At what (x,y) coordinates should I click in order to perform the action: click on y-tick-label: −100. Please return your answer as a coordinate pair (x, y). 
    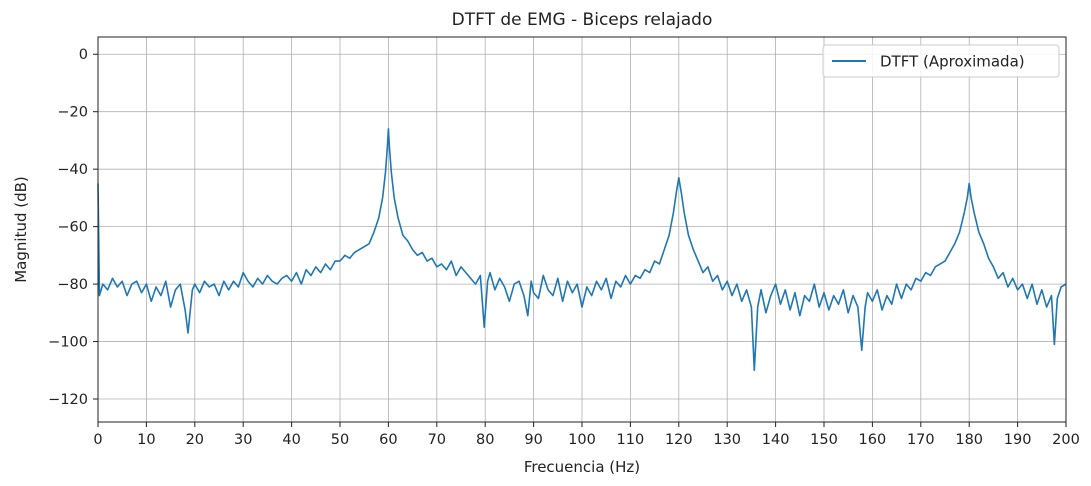
    Looking at the image, I should click on (68, 343).